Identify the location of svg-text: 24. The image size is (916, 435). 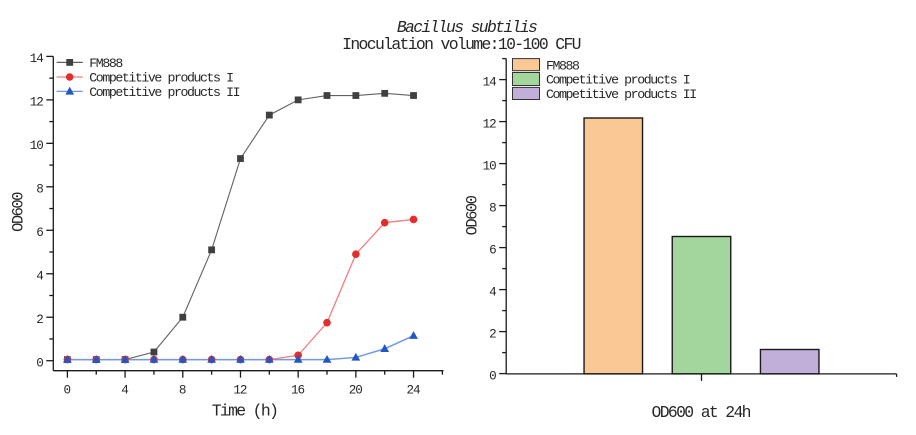
(413, 391).